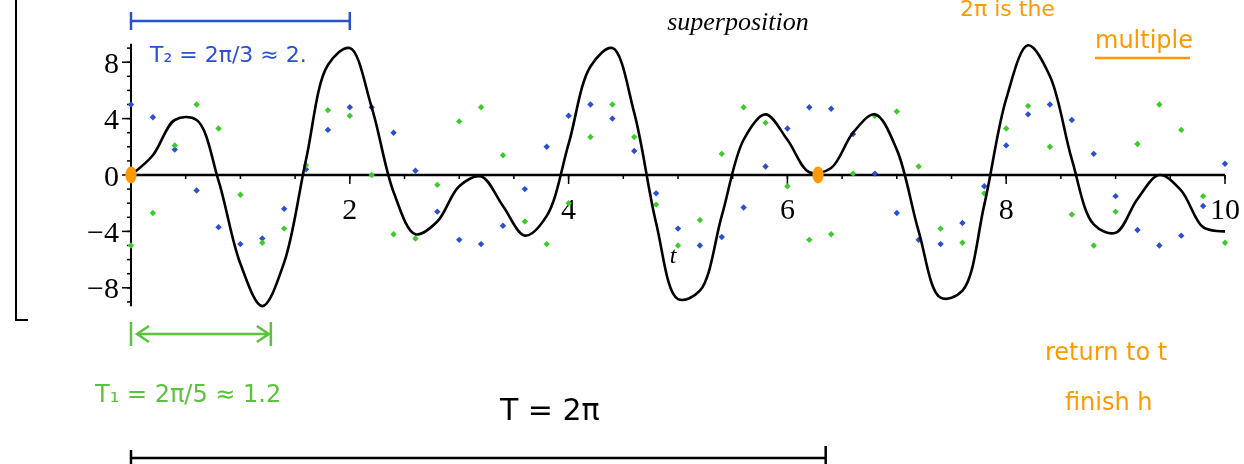 This screenshot has height=464, width=1244. What do you see at coordinates (111, 62) in the screenshot?
I see `y-tick-label: 8` at bounding box center [111, 62].